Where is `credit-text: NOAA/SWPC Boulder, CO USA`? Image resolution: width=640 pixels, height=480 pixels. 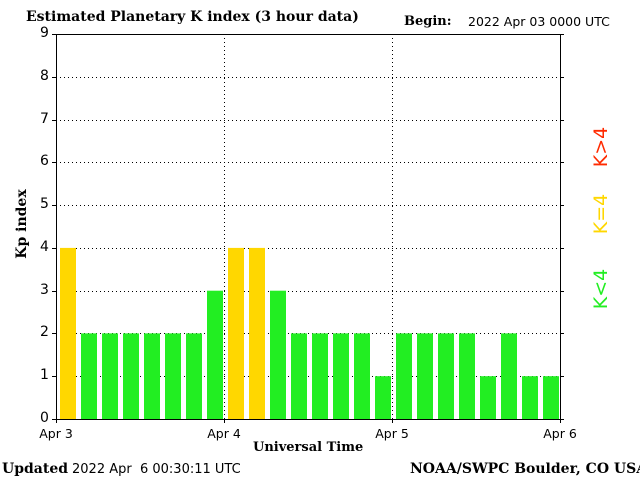 credit-text: NOAA/SWPC Boulder, CO USA is located at coordinates (525, 469).